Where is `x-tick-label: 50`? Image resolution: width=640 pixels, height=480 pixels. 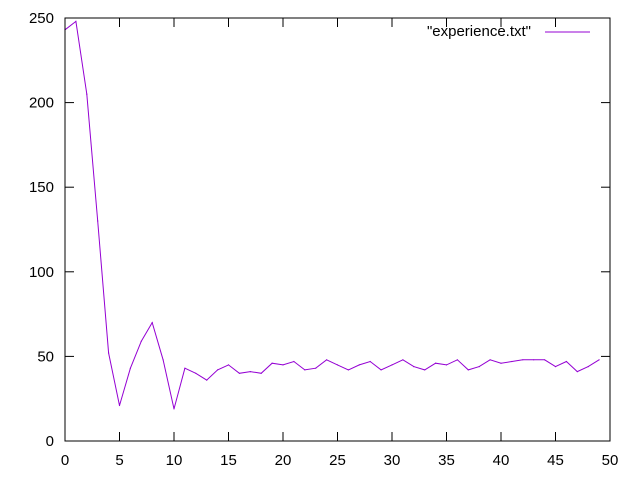
x-tick-label: 50 is located at coordinates (610, 460).